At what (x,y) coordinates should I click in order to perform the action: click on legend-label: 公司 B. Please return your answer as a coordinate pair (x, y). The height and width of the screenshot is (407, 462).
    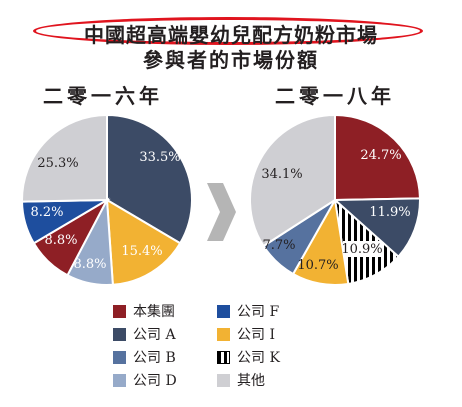
    Looking at the image, I should click on (154, 358).